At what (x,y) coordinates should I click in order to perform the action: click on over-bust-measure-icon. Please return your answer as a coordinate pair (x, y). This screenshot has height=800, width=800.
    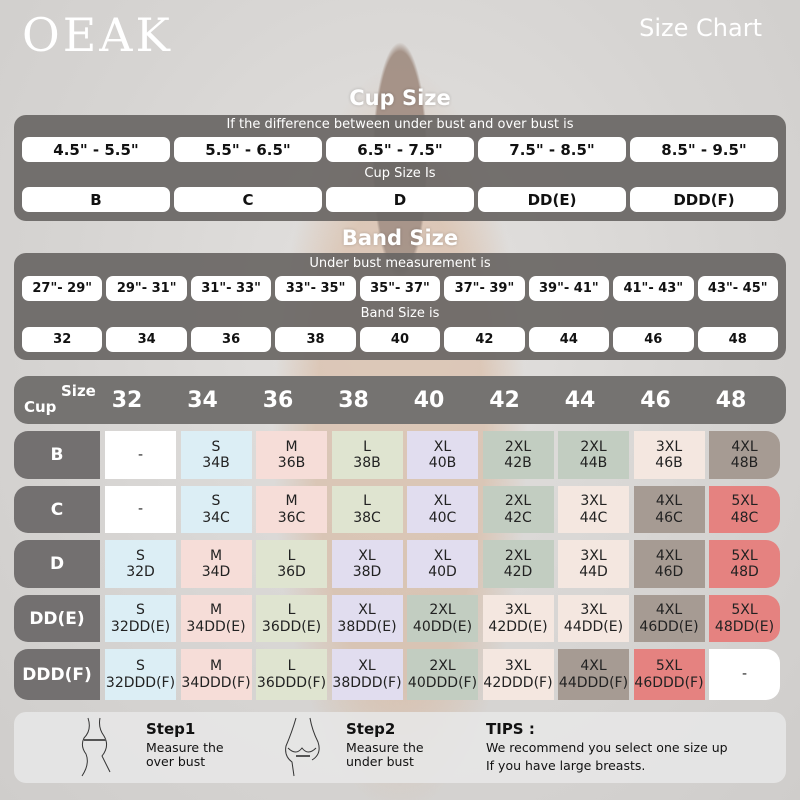
    Looking at the image, I should click on (96, 747).